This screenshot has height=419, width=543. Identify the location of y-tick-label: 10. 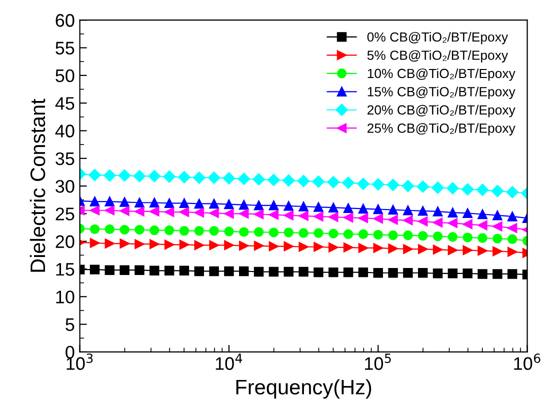
(65, 297).